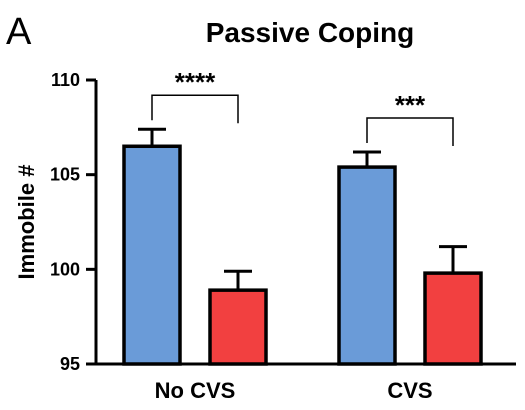 The width and height of the screenshot is (525, 410). What do you see at coordinates (65, 269) in the screenshot?
I see `y-tick-label: 100` at bounding box center [65, 269].